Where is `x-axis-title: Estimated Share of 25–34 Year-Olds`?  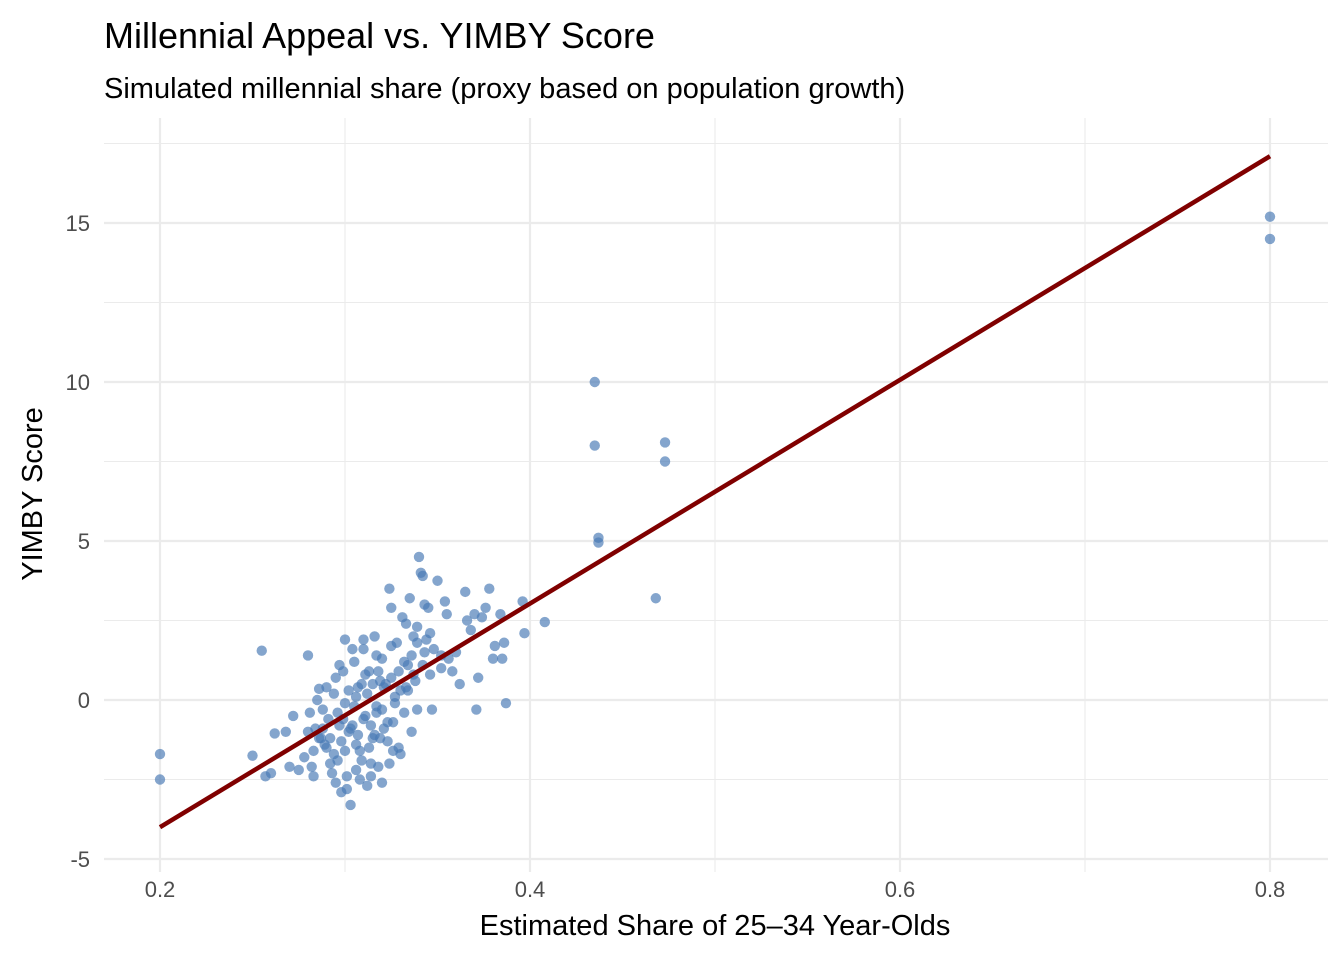
x-axis-title: Estimated Share of 25–34 Year-Olds is located at coordinates (715, 926).